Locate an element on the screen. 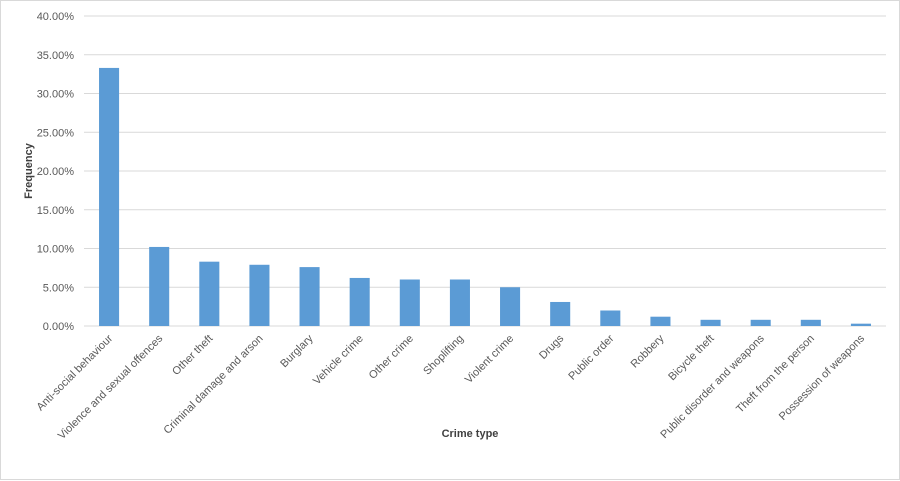  x-tick-label: Robbery is located at coordinates (648, 351).